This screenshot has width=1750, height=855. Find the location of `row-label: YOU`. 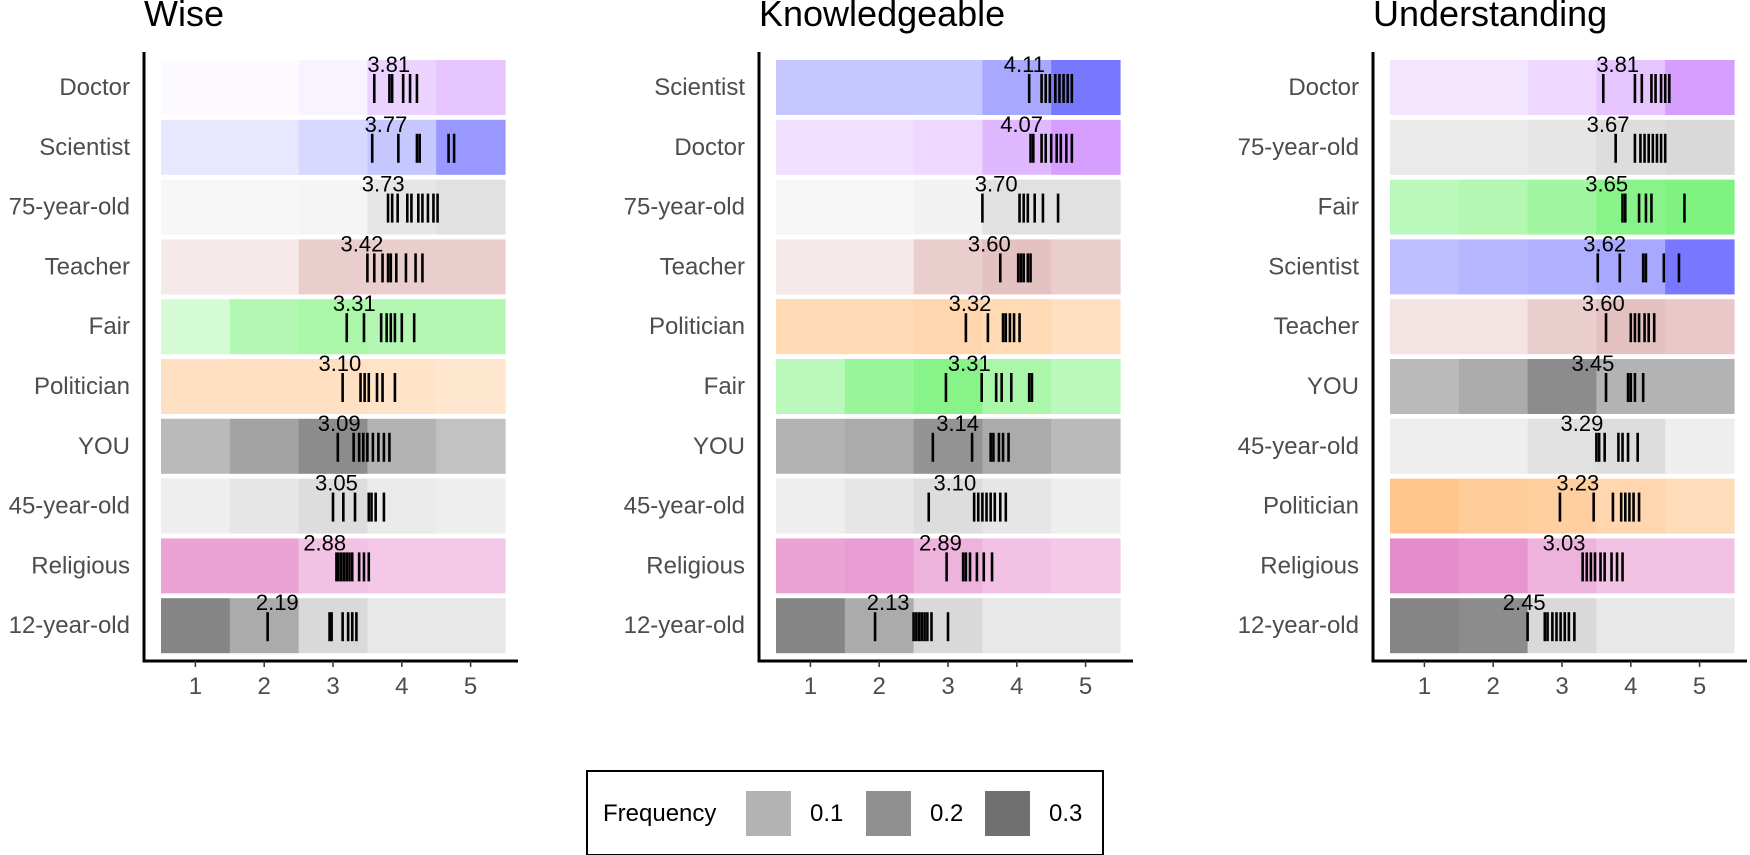

row-label: YOU is located at coordinates (1333, 386).